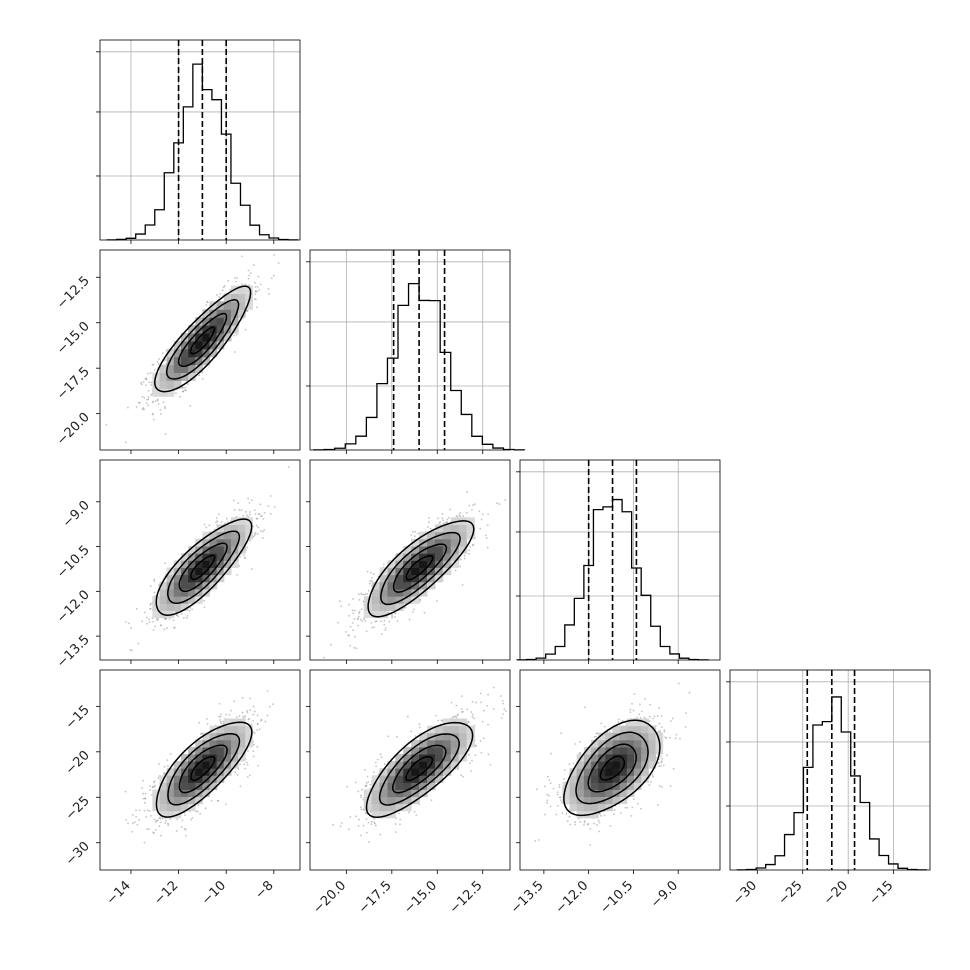 This screenshot has height=970, width=970. I want to click on y-tick-label: −15.0, so click(73, 338).